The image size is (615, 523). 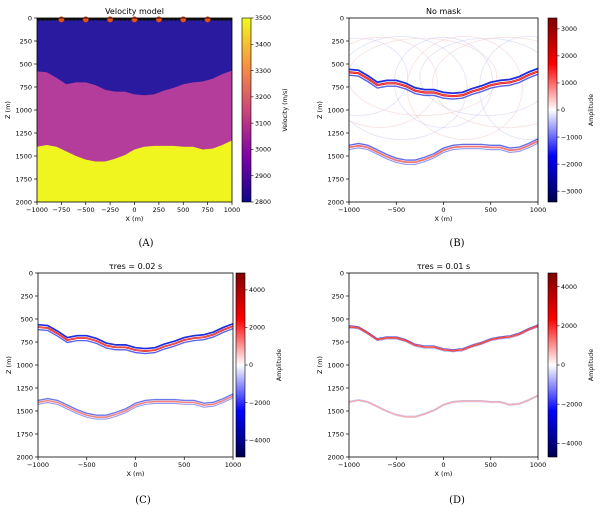 What do you see at coordinates (571, 164) in the screenshot?
I see `colorbar-tick-label: −2000` at bounding box center [571, 164].